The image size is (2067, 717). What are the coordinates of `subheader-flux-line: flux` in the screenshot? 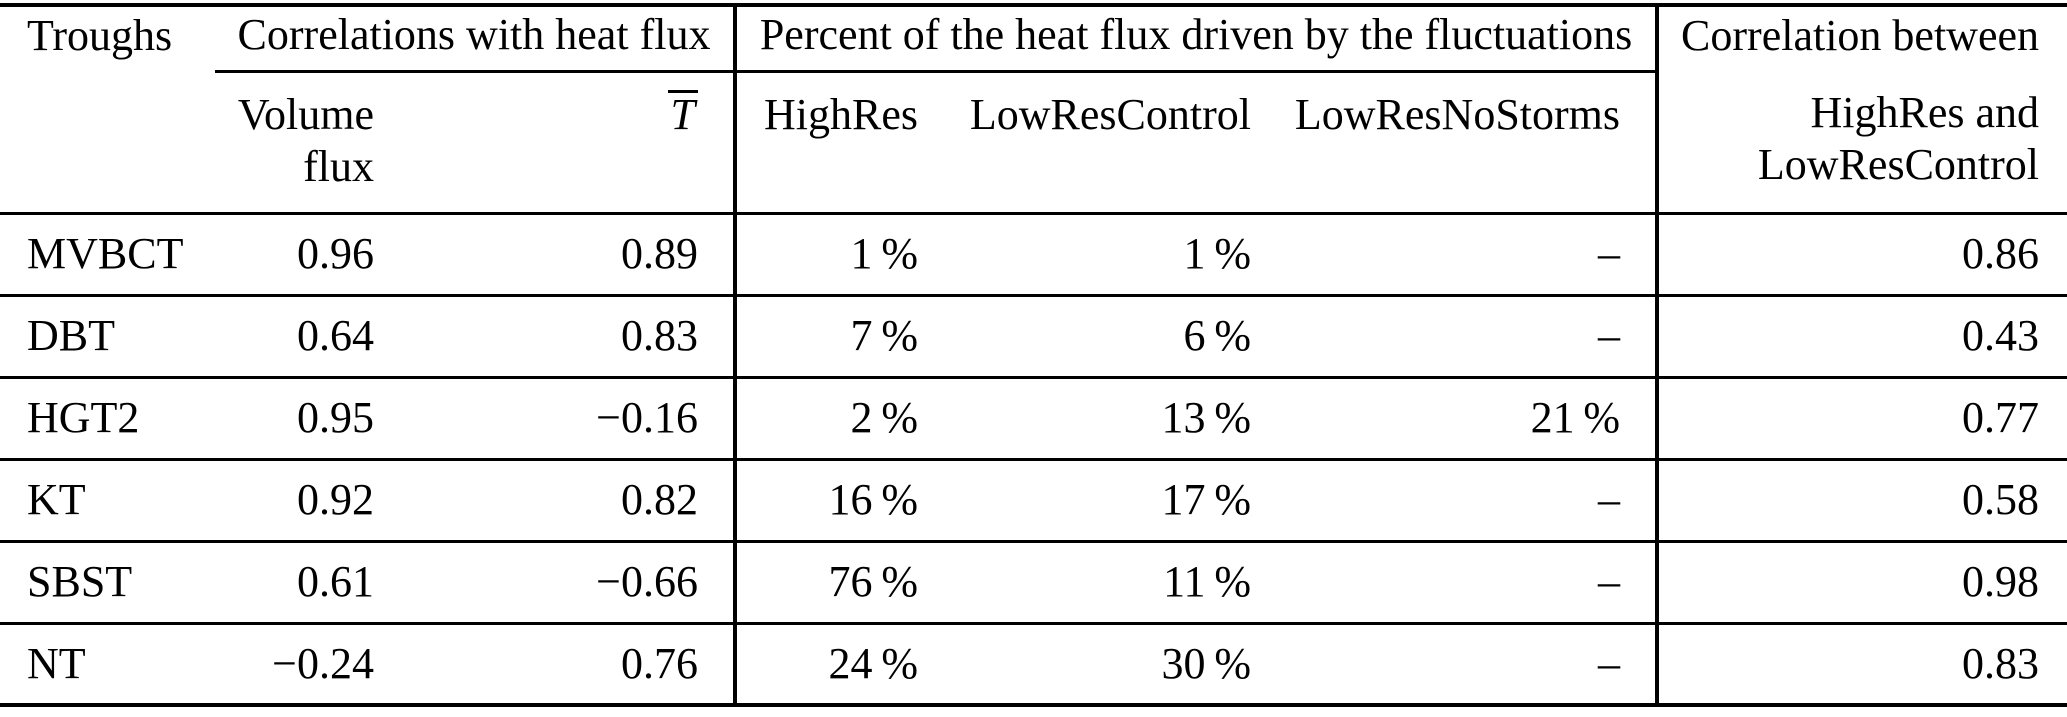 It's located at (338, 166).